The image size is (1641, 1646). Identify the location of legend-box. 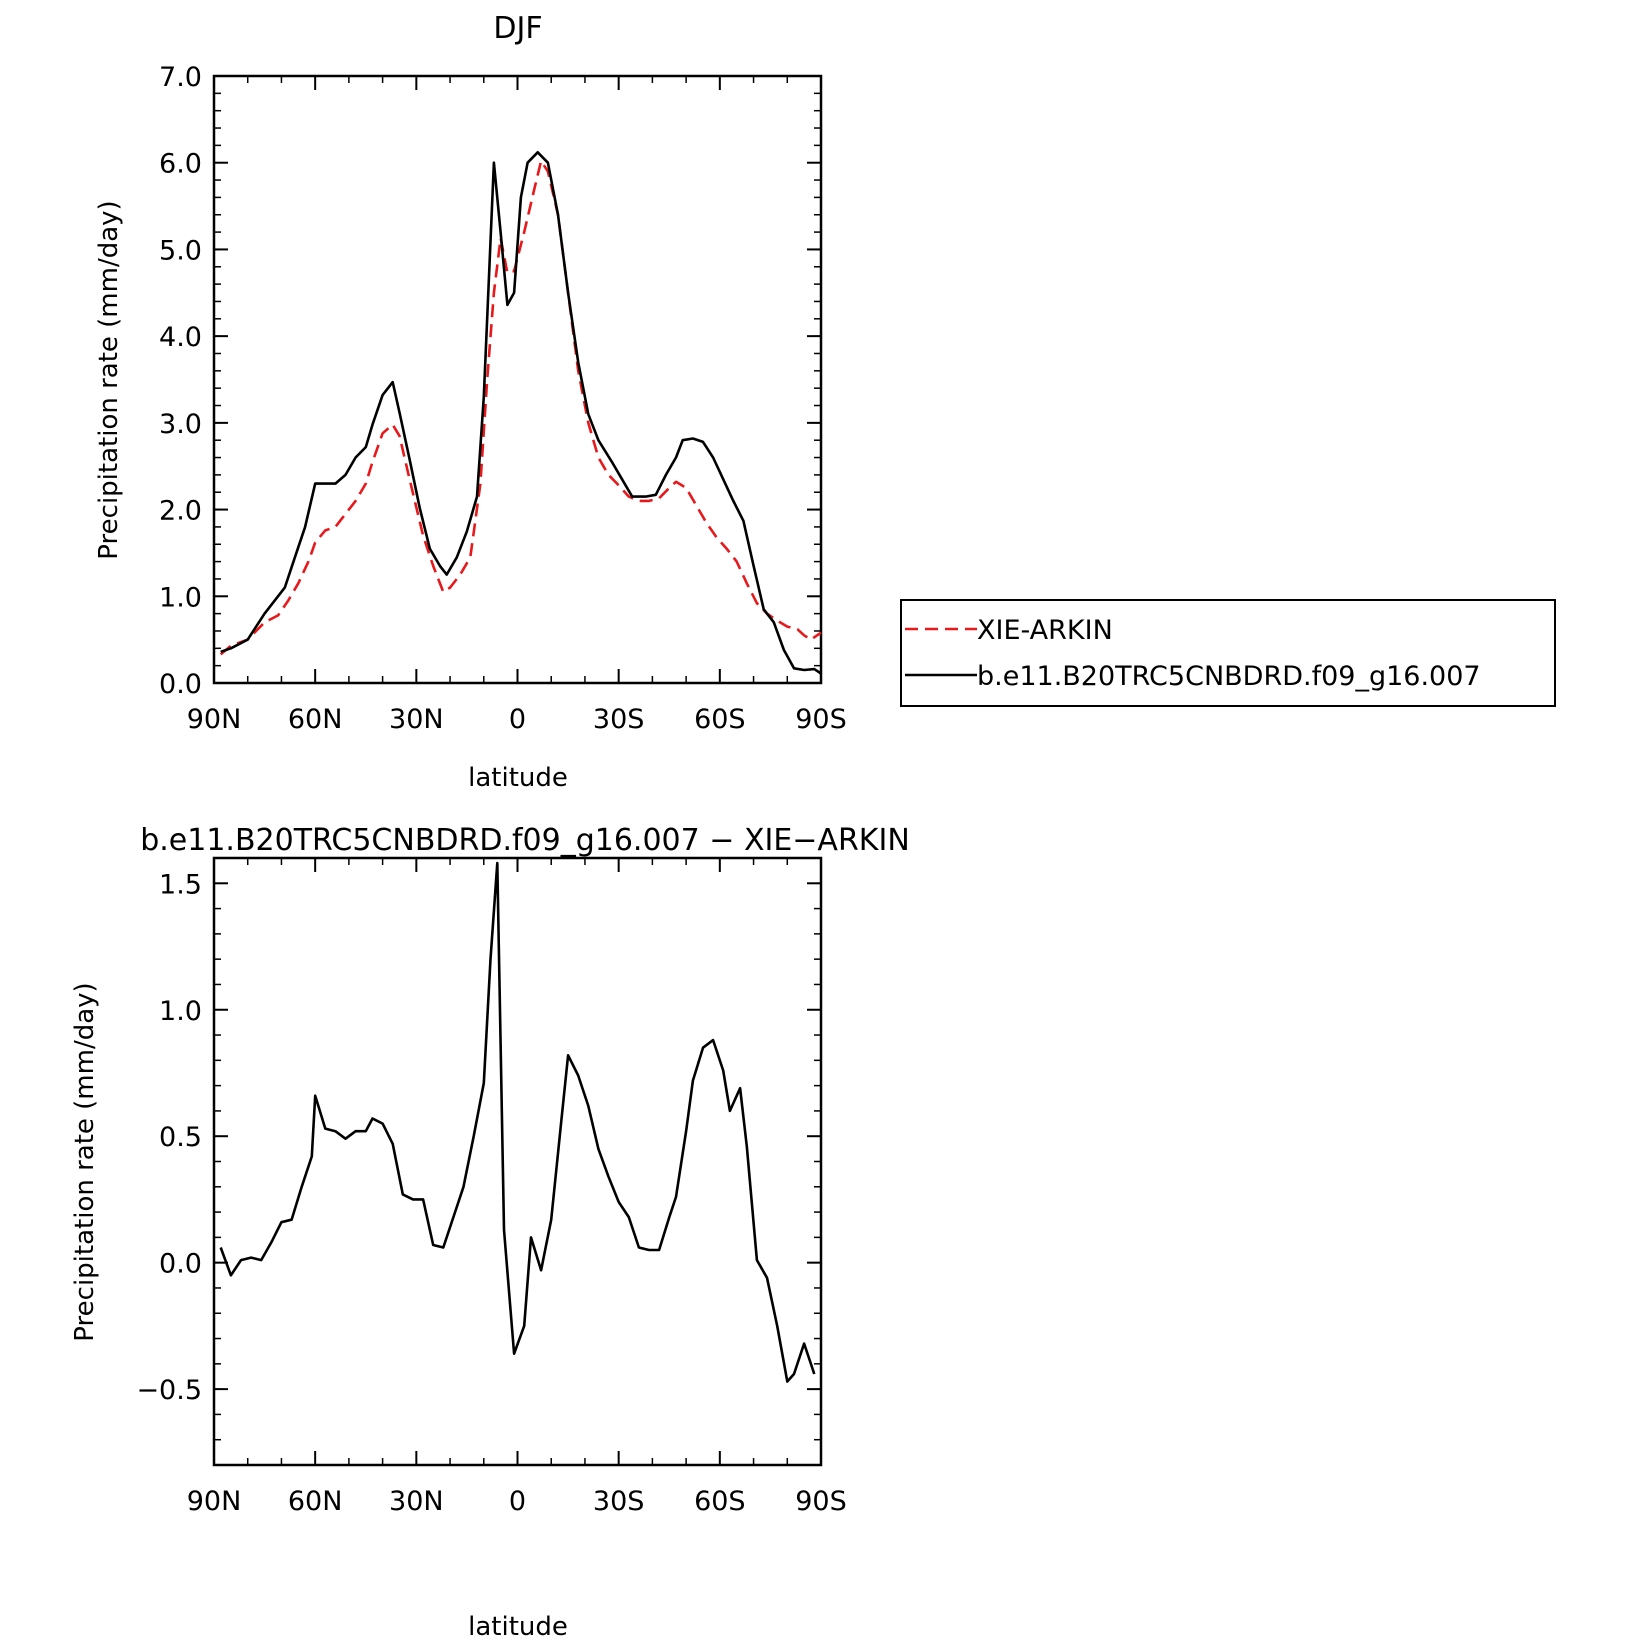
(1228, 653).